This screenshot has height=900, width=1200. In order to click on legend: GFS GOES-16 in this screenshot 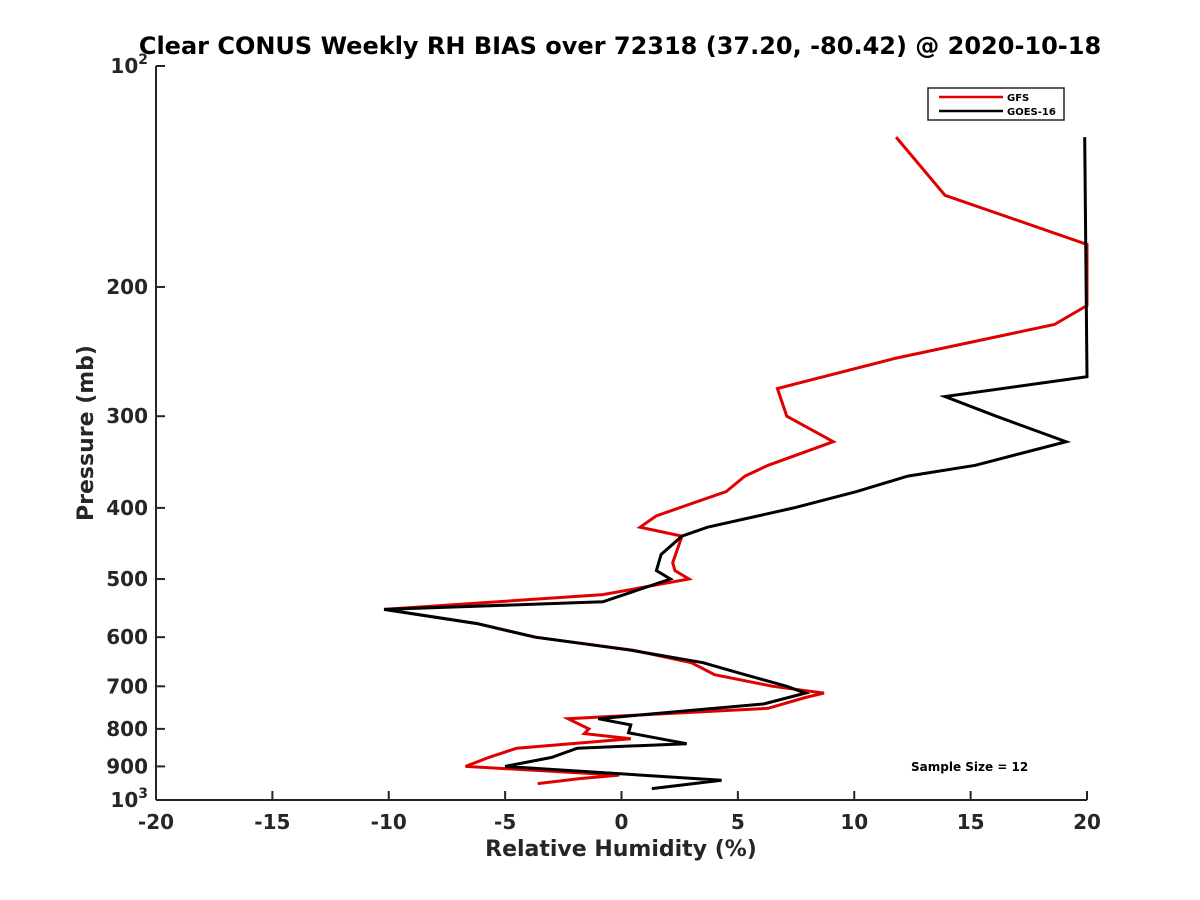, I will do `click(996, 104)`.